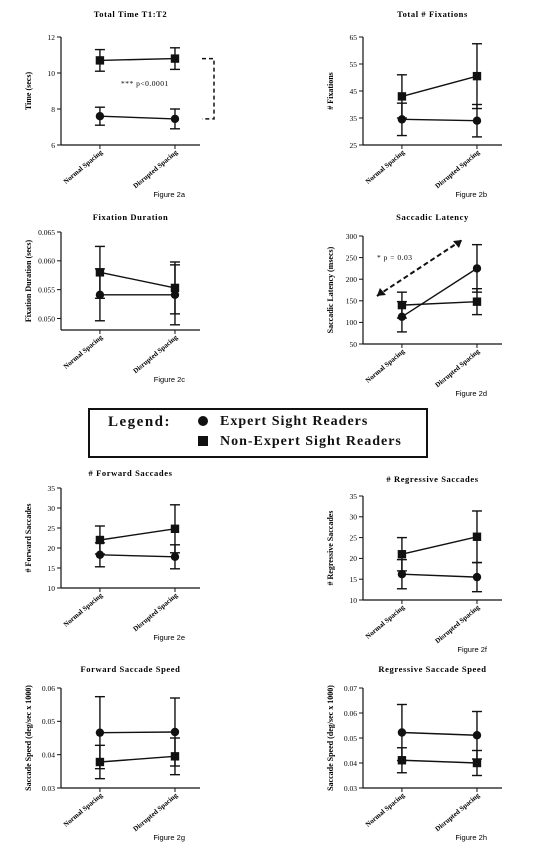 This screenshot has height=851, width=550. I want to click on figure-label: Figure 2c, so click(170, 379).